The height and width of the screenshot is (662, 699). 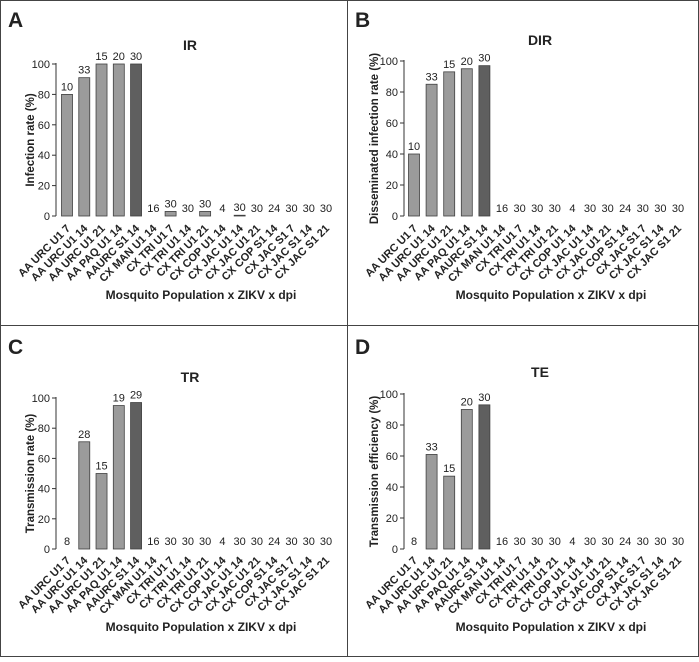 I want to click on y-axis-label: Transmission efficiency (%), so click(x=375, y=472).